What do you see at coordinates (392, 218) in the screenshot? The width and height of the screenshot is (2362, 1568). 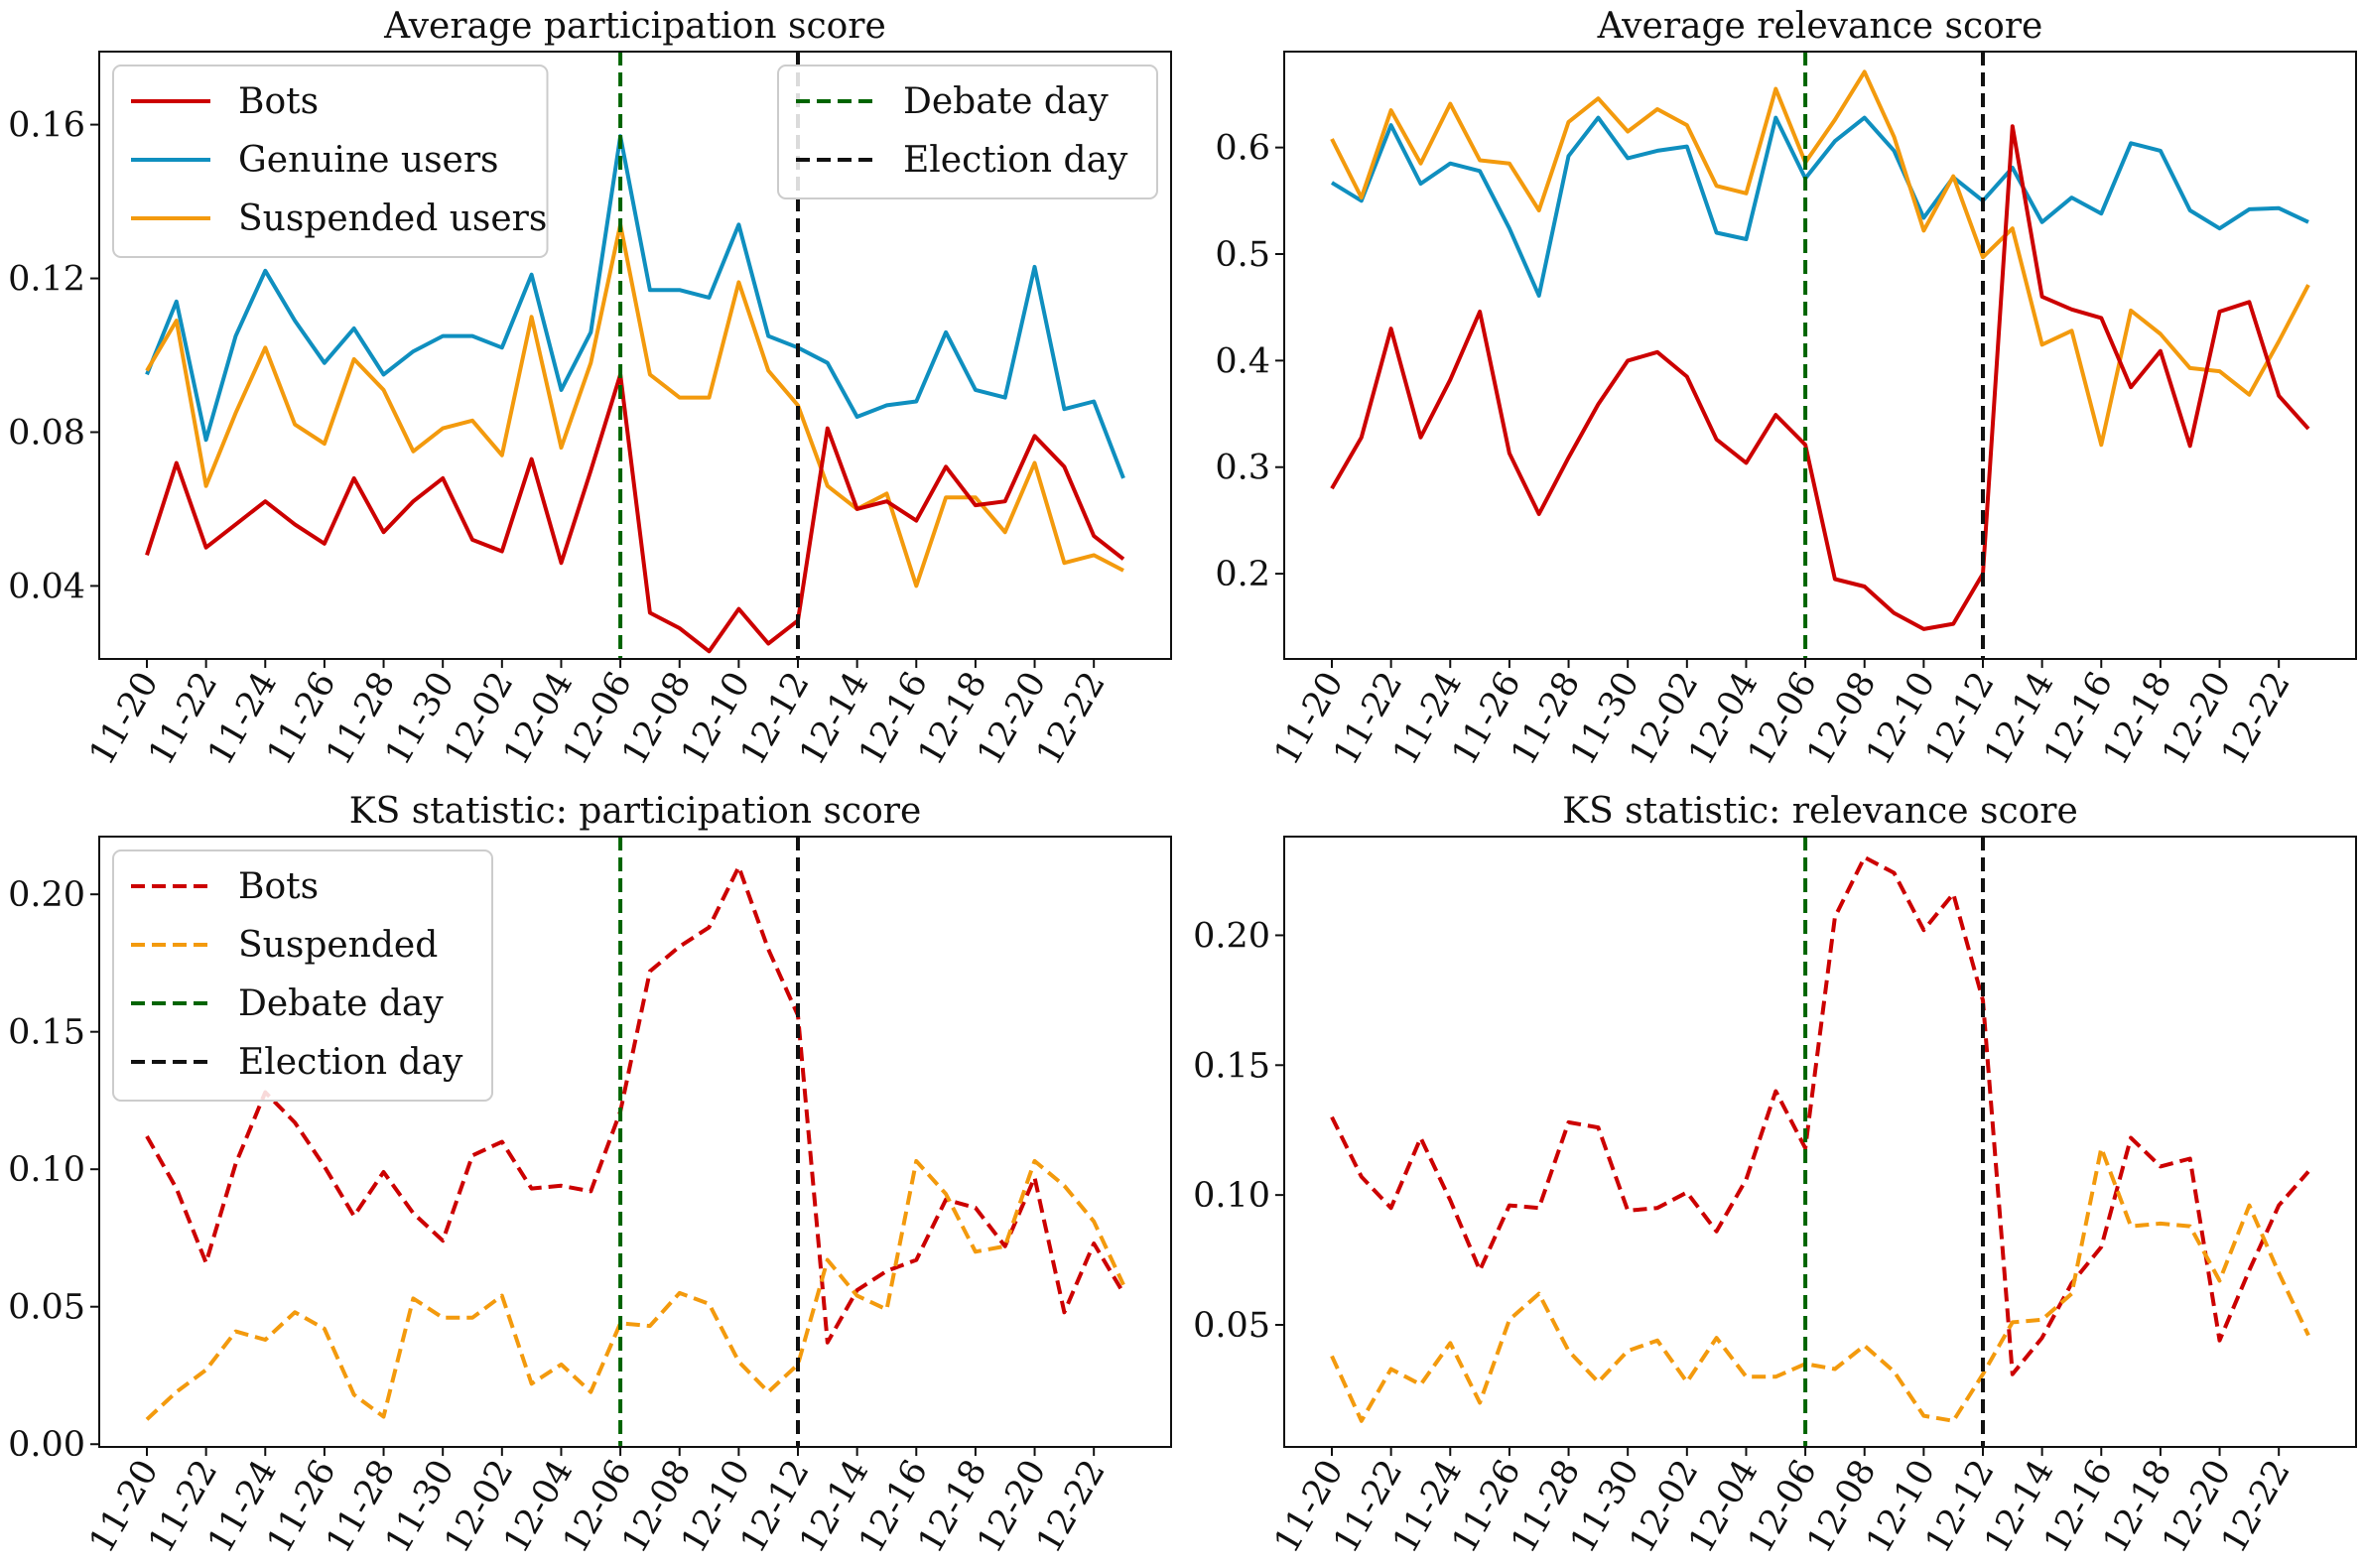 I see `legend-label: Suspended users` at bounding box center [392, 218].